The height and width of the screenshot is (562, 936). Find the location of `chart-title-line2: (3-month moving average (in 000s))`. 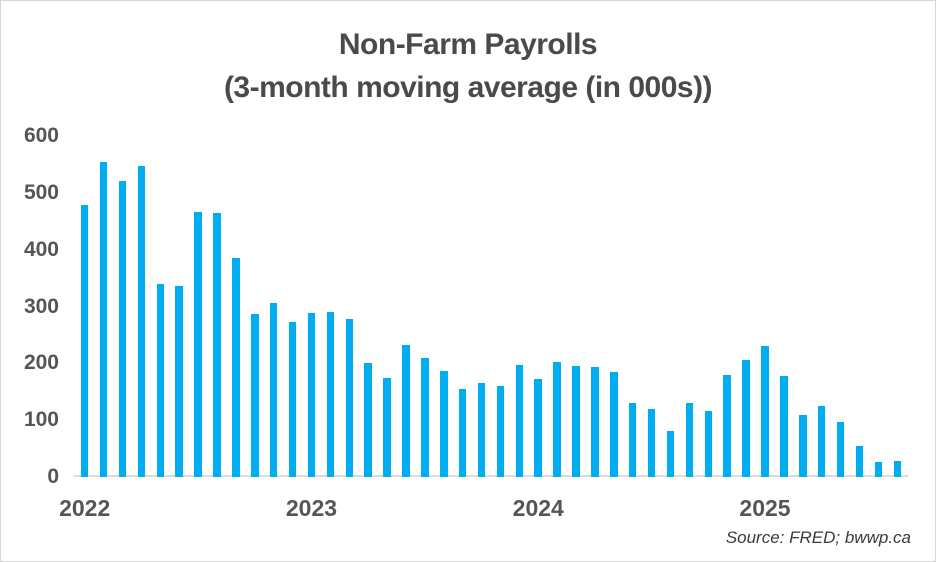

chart-title-line2: (3-month moving average (in 000s)) is located at coordinates (468, 87).